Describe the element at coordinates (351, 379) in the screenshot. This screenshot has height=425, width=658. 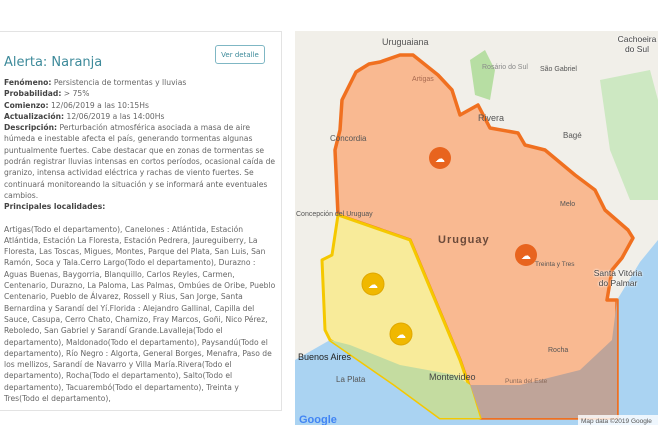
I see `map-label-la-plata: La Plata` at that location.